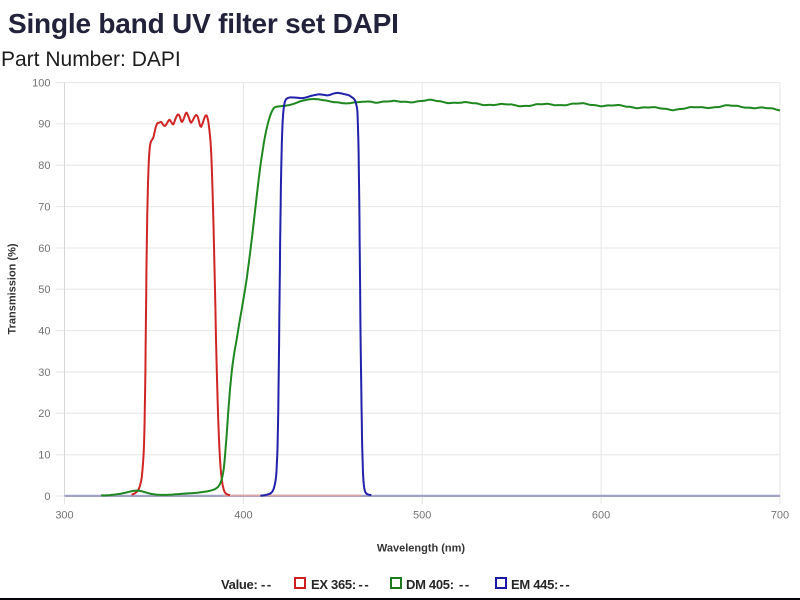 The image size is (800, 600). What do you see at coordinates (44, 331) in the screenshot?
I see `svg-text: 40` at bounding box center [44, 331].